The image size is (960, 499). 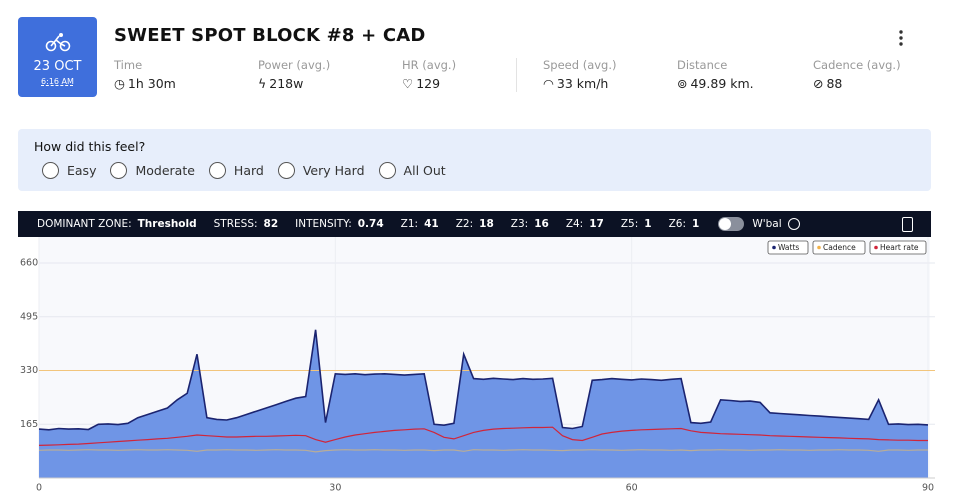 What do you see at coordinates (323, 224) in the screenshot?
I see `summary-label: INTENSITY:` at bounding box center [323, 224].